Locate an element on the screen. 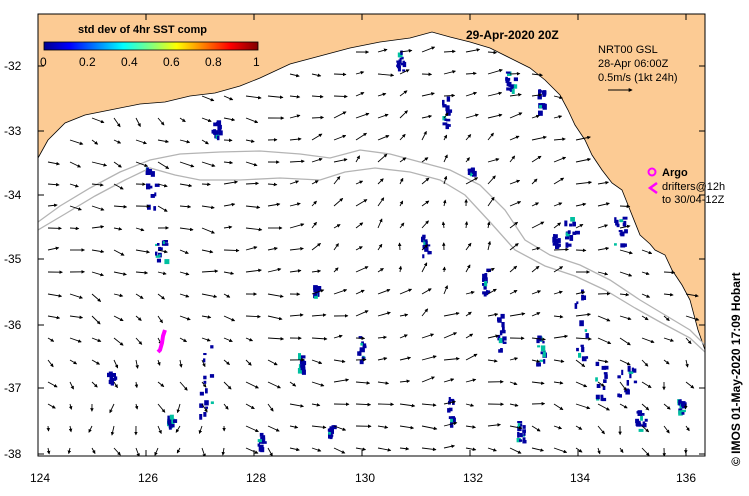 This screenshot has width=749, height=496. current-info-line3: 0.5m/s (1kt 24h) is located at coordinates (637, 78).